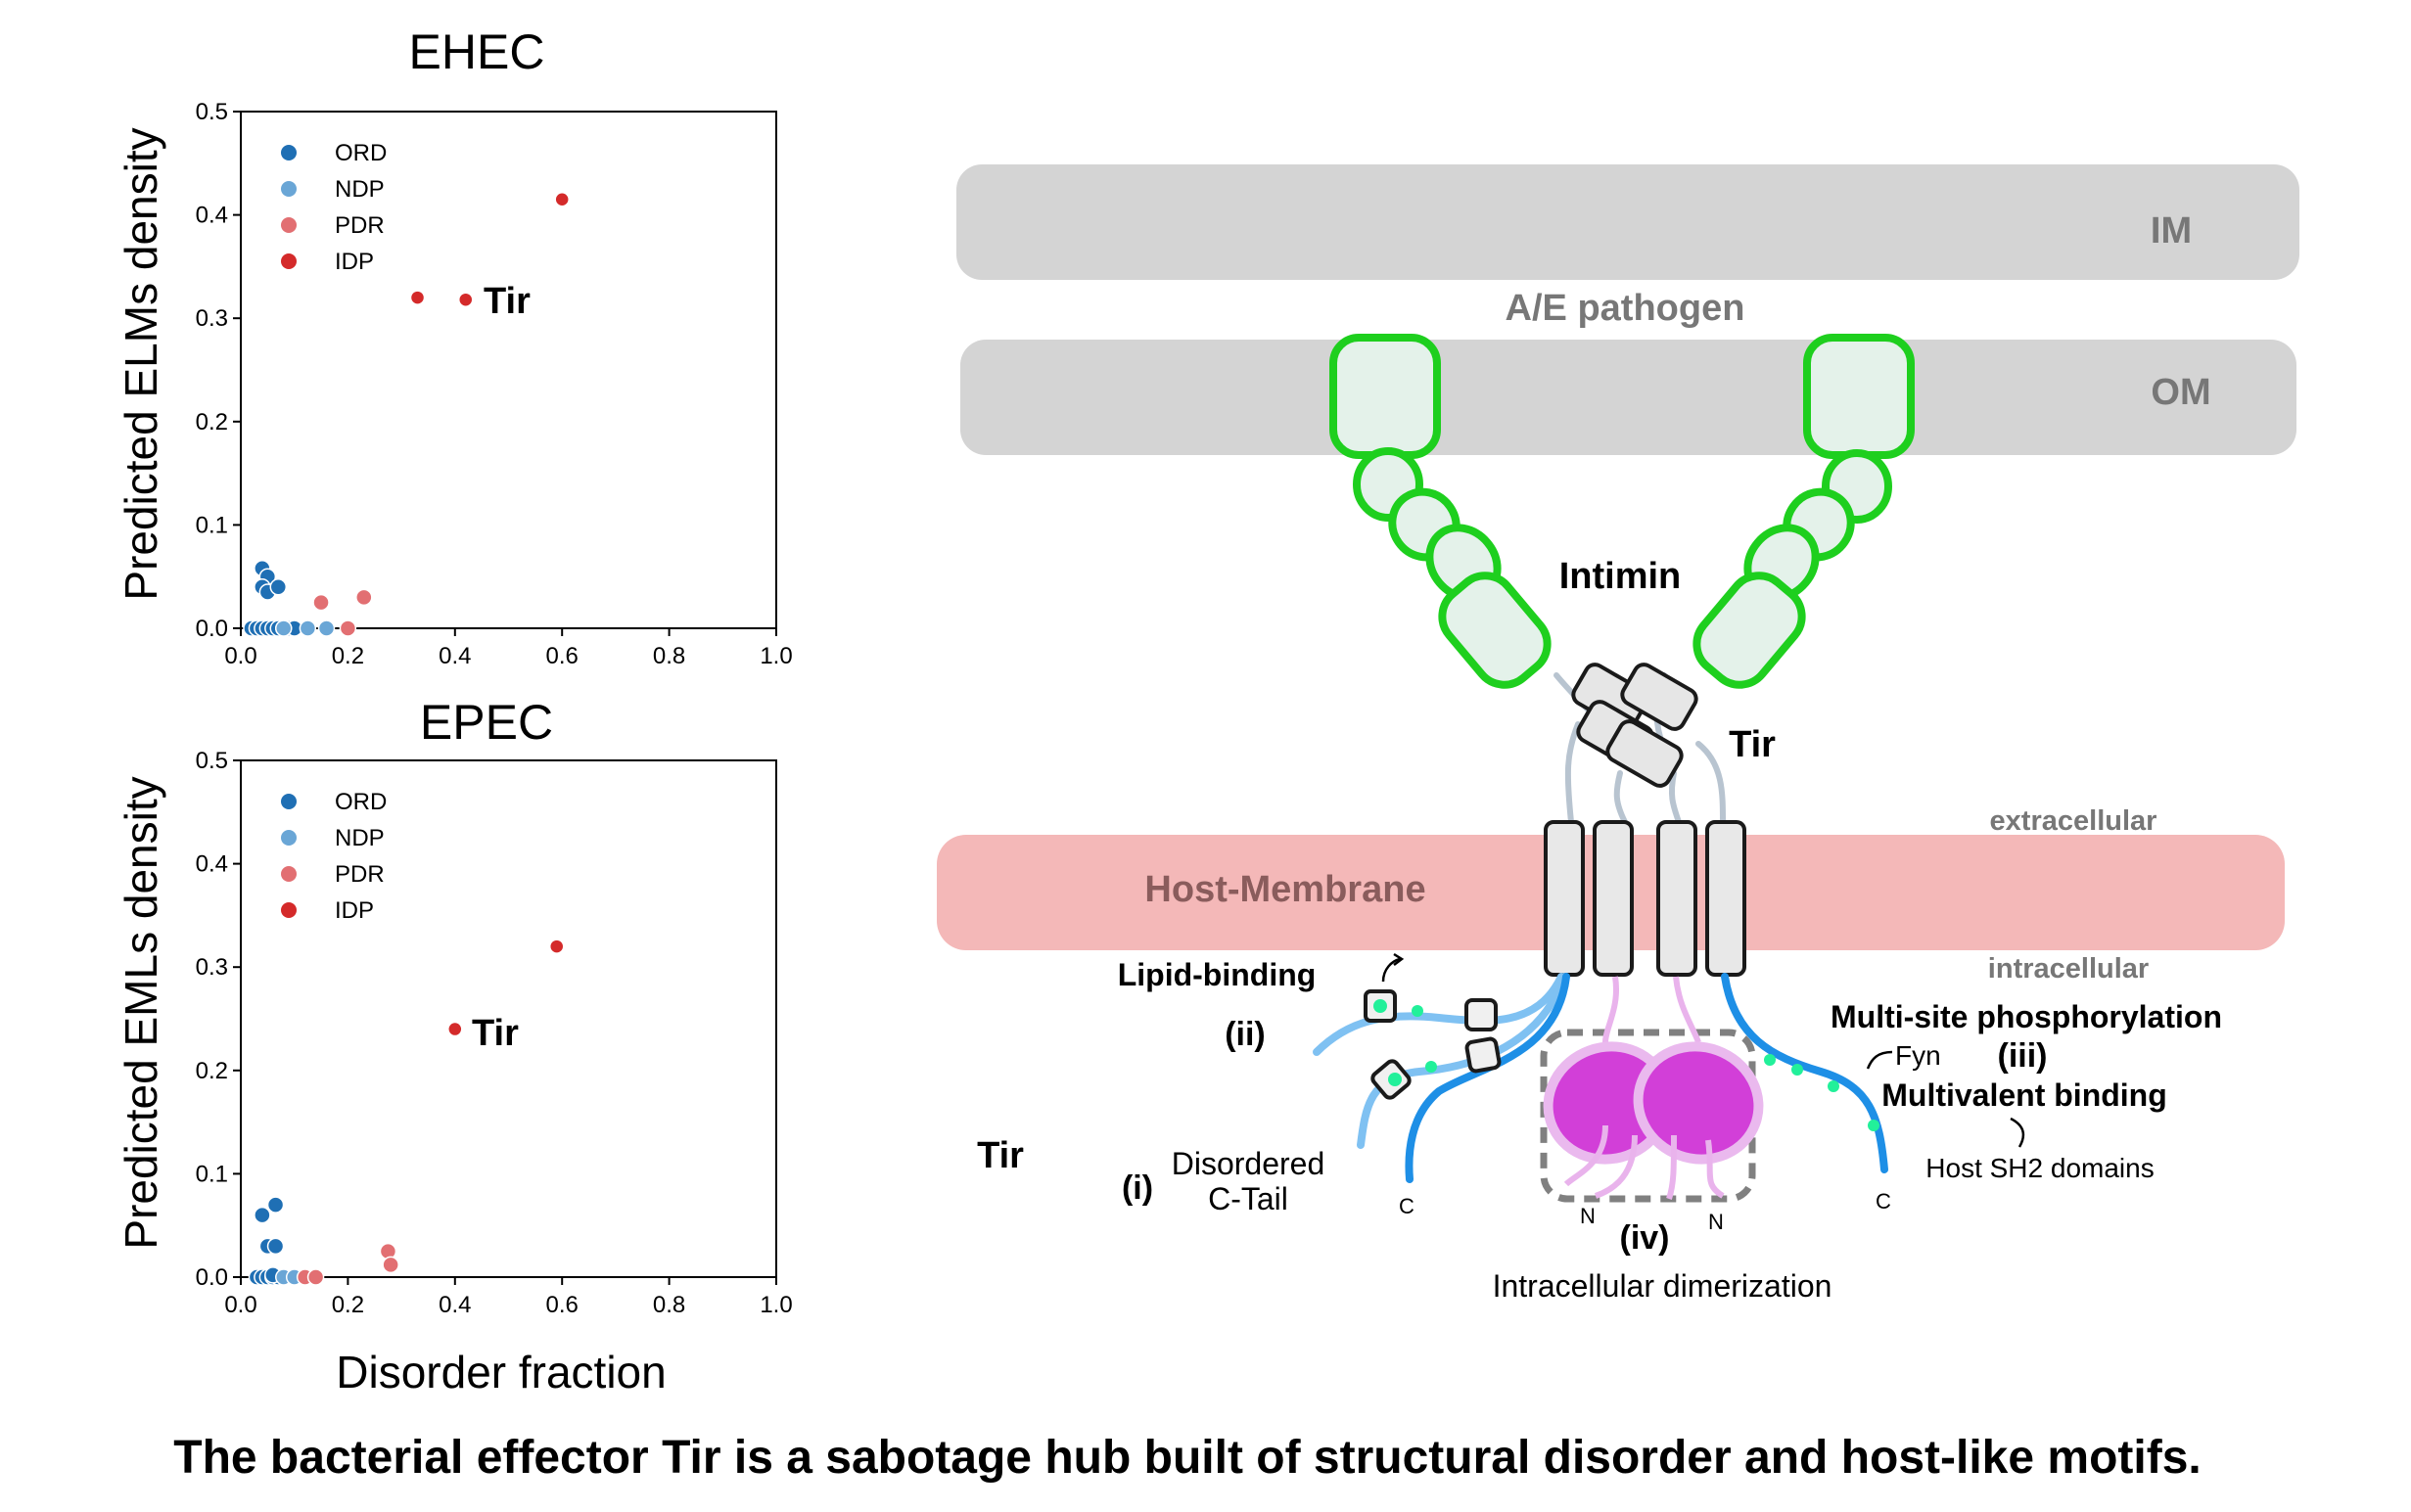 The image size is (2411, 1512). What do you see at coordinates (1627, 222) in the screenshot?
I see `inner-membrane` at bounding box center [1627, 222].